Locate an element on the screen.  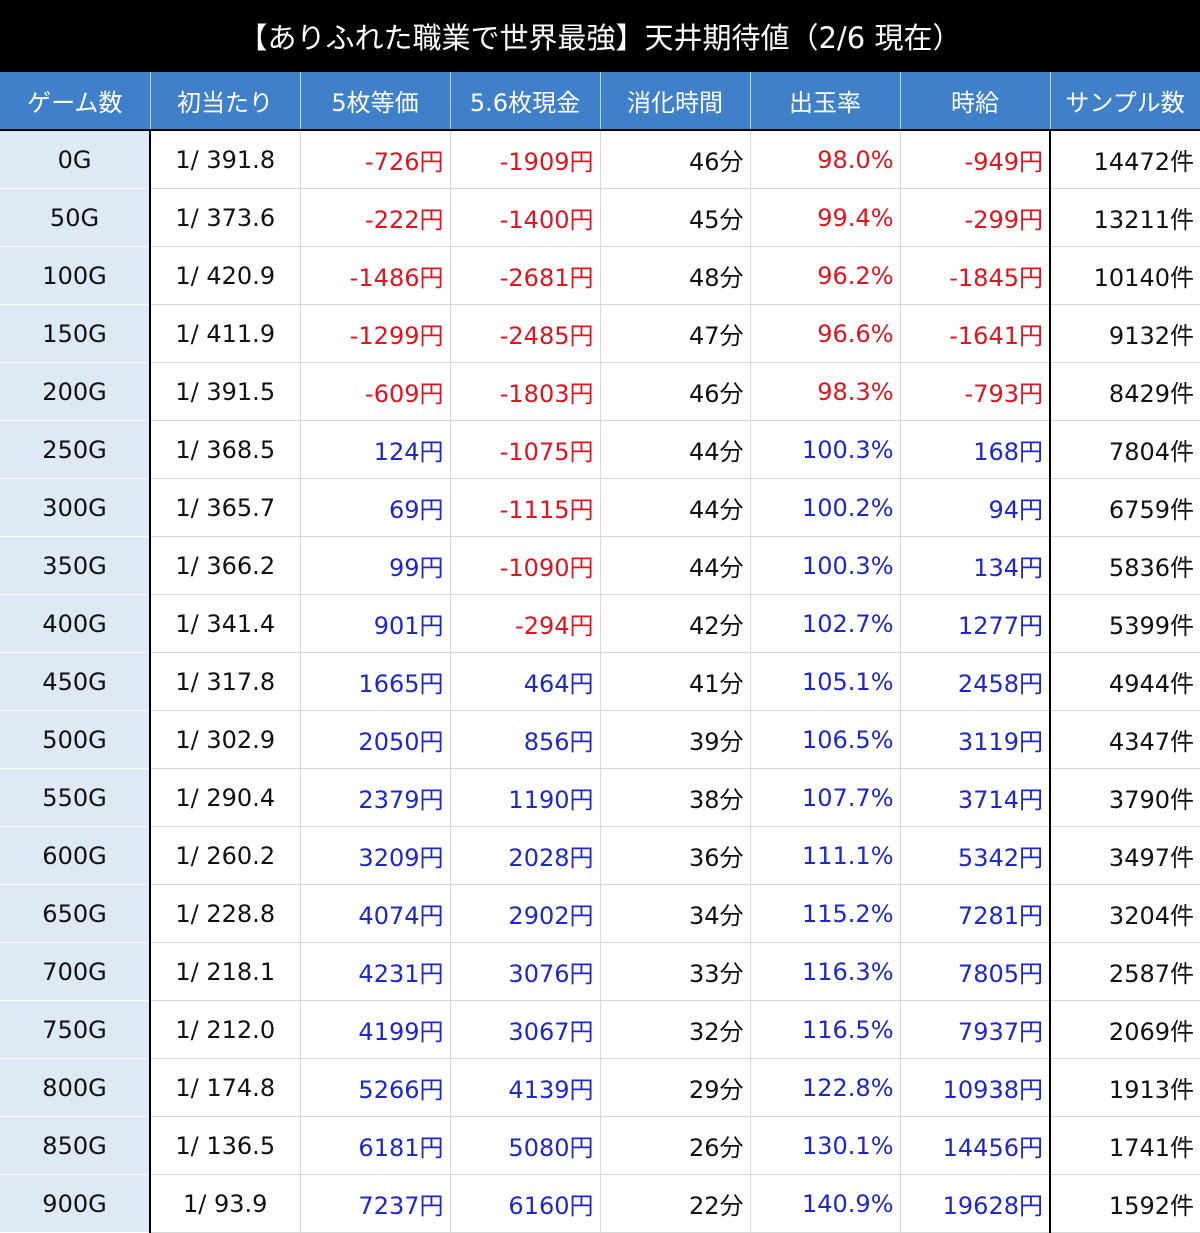
table-cell: 46分 is located at coordinates (675, 391).